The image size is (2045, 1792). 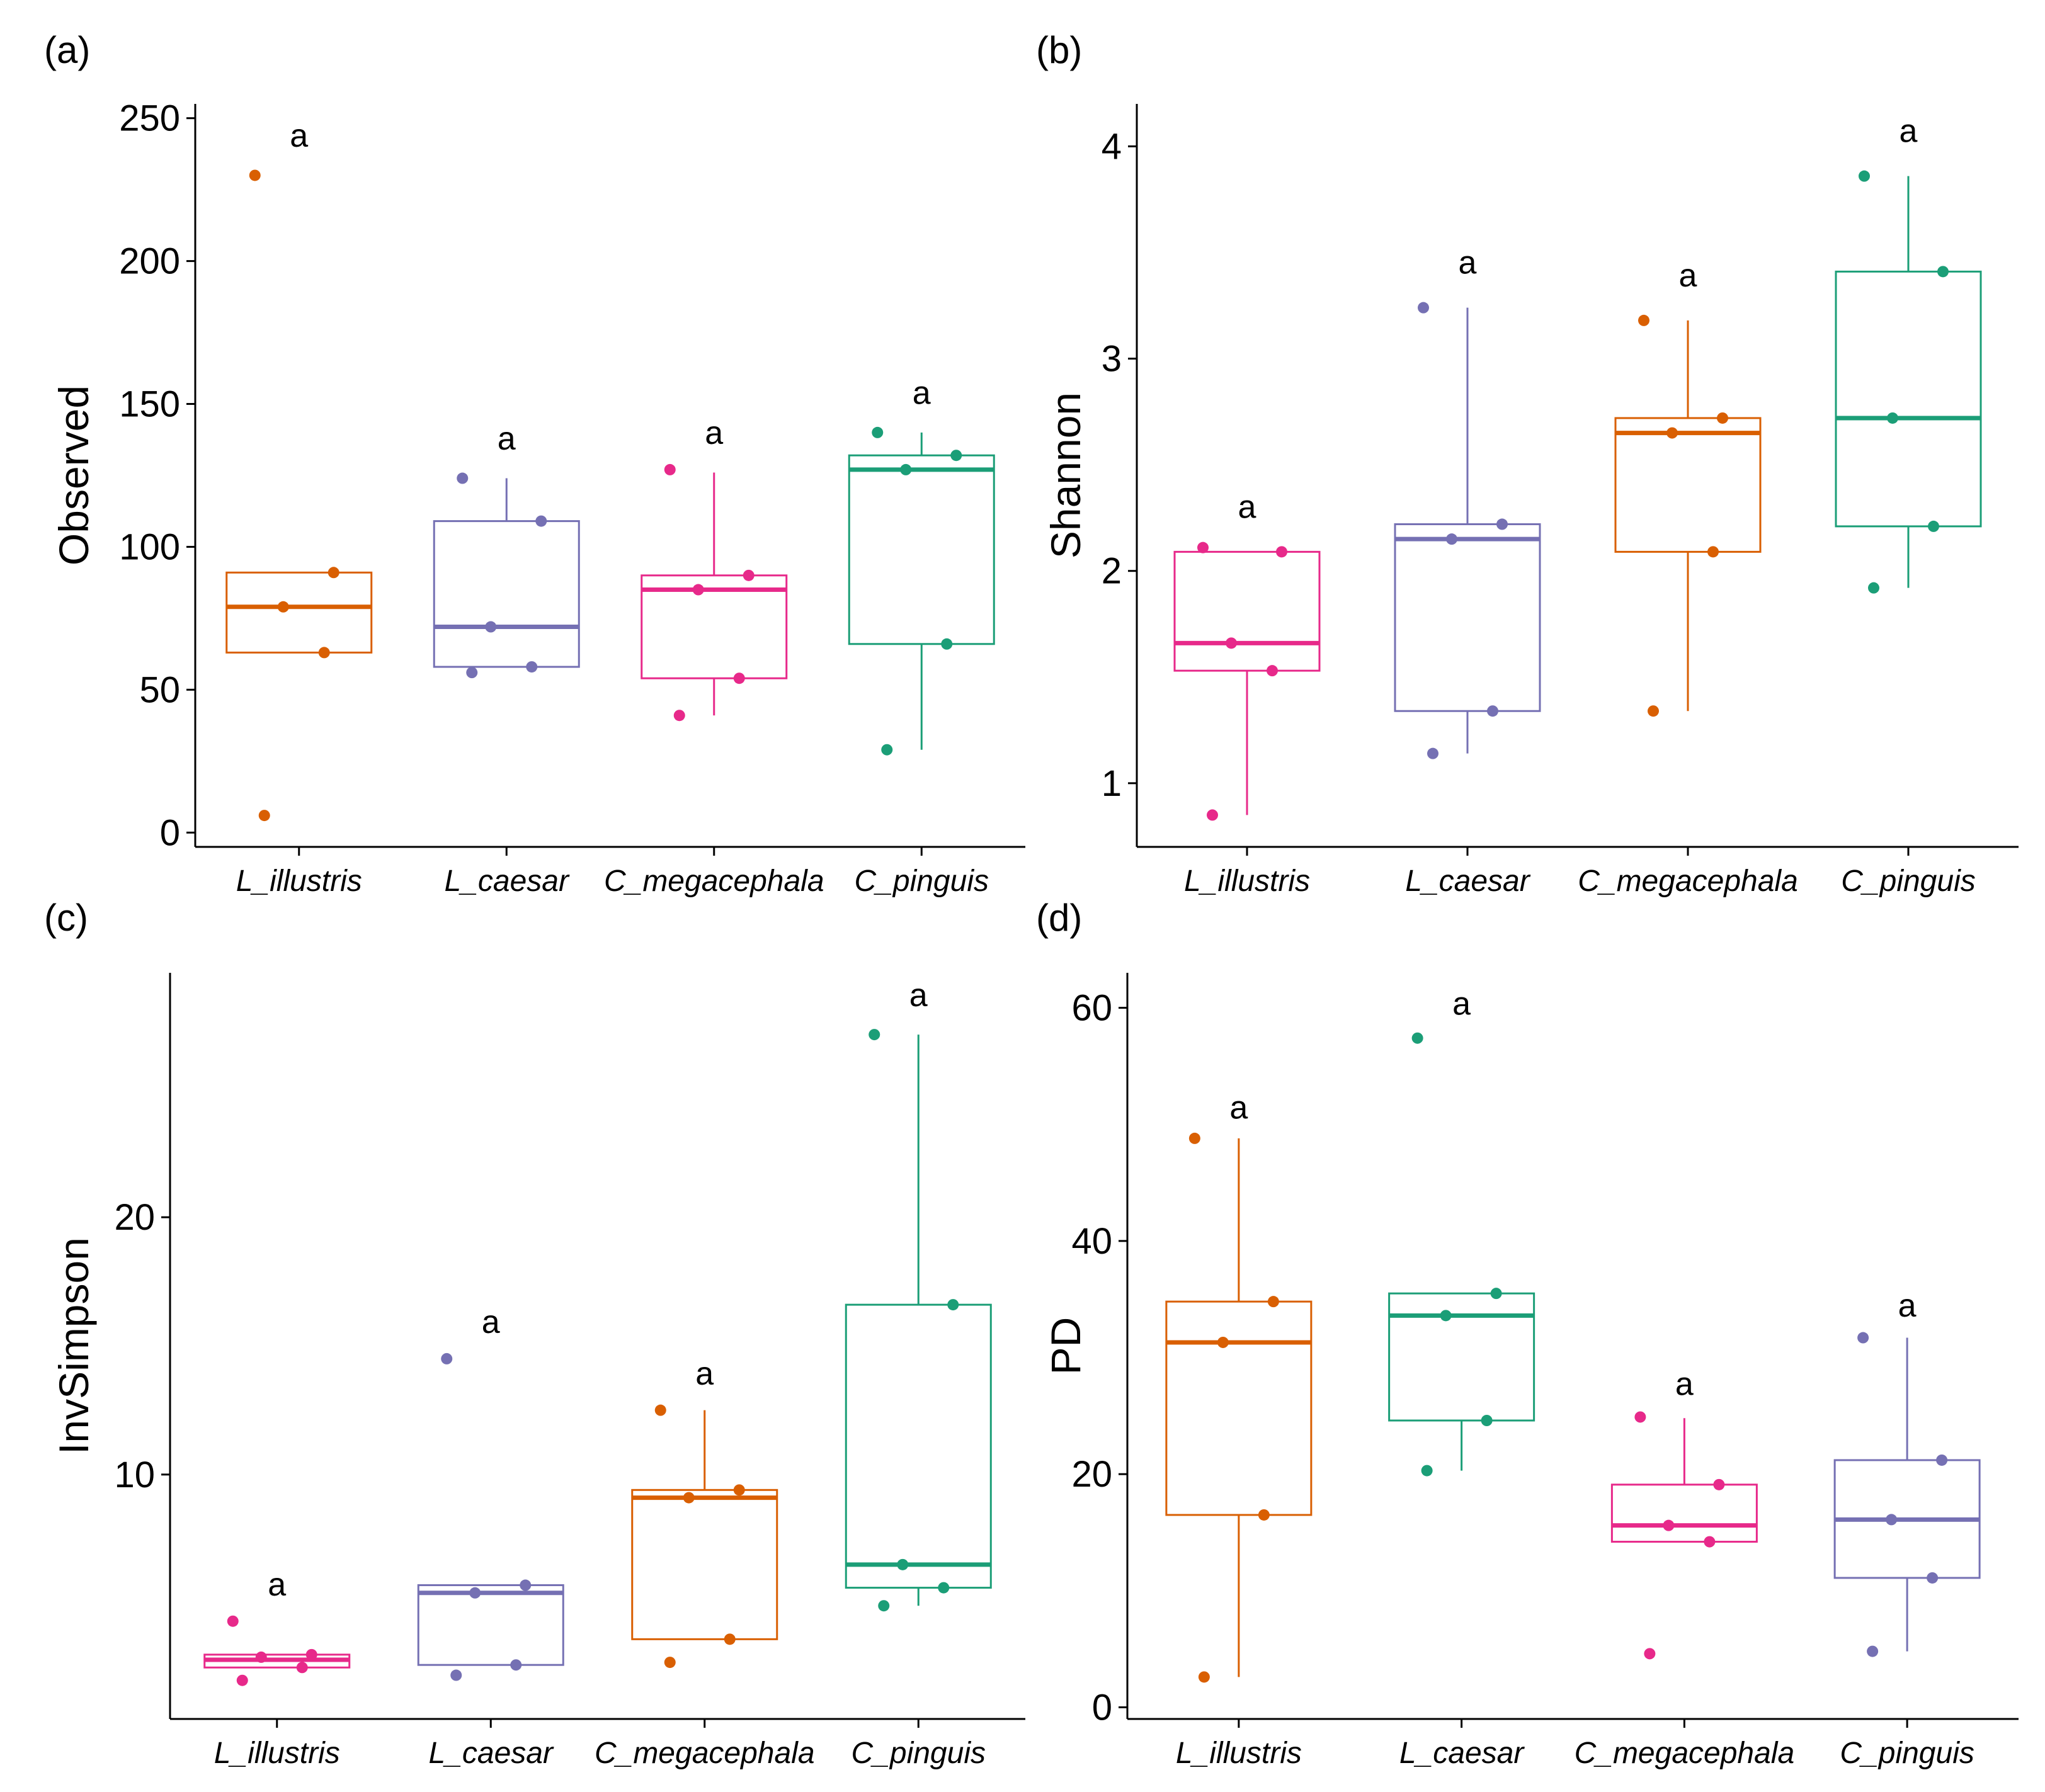 I want to click on y-tick-label: 200, so click(x=149, y=261).